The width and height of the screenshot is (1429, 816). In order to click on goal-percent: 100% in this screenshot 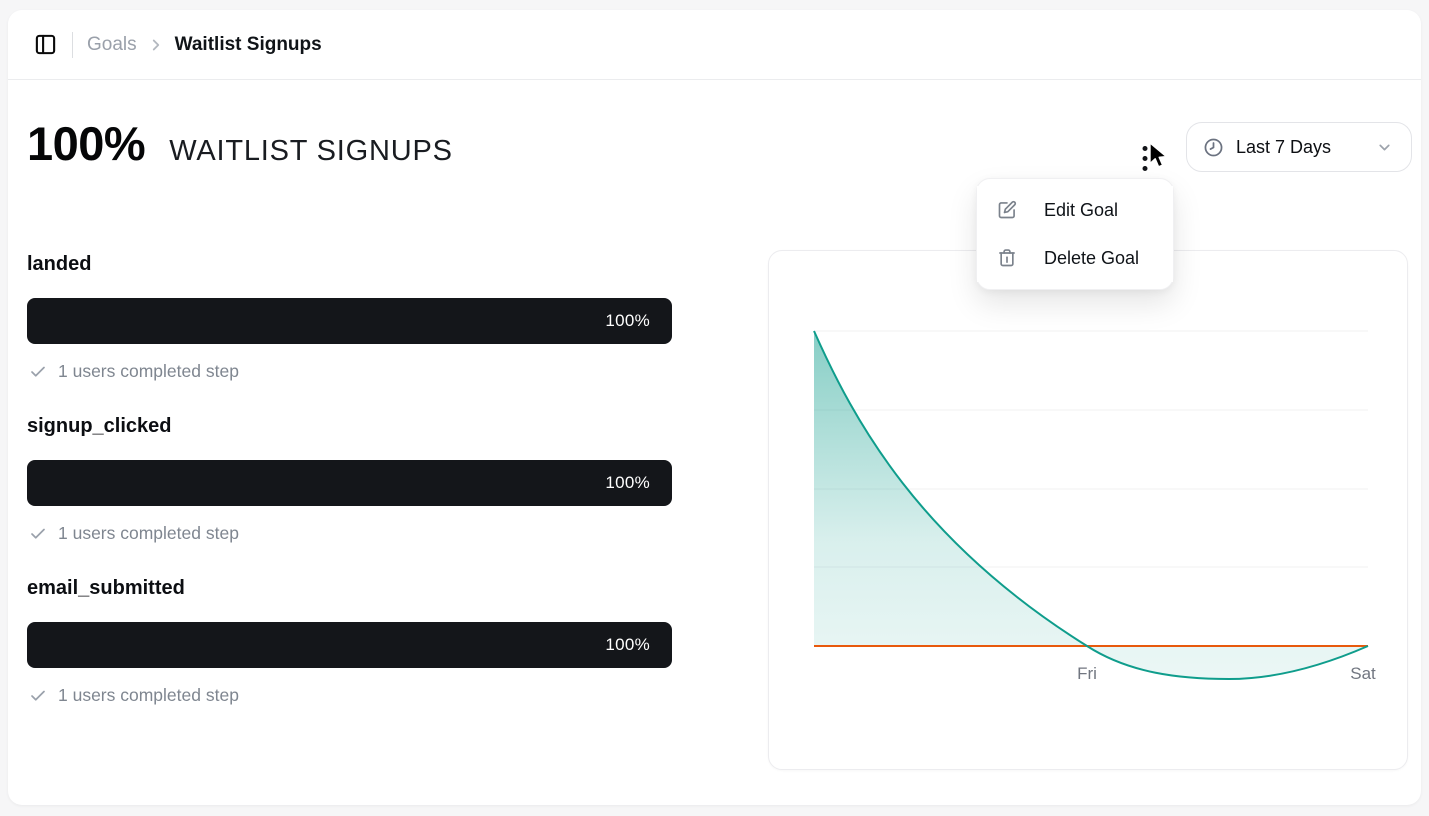, I will do `click(86, 143)`.